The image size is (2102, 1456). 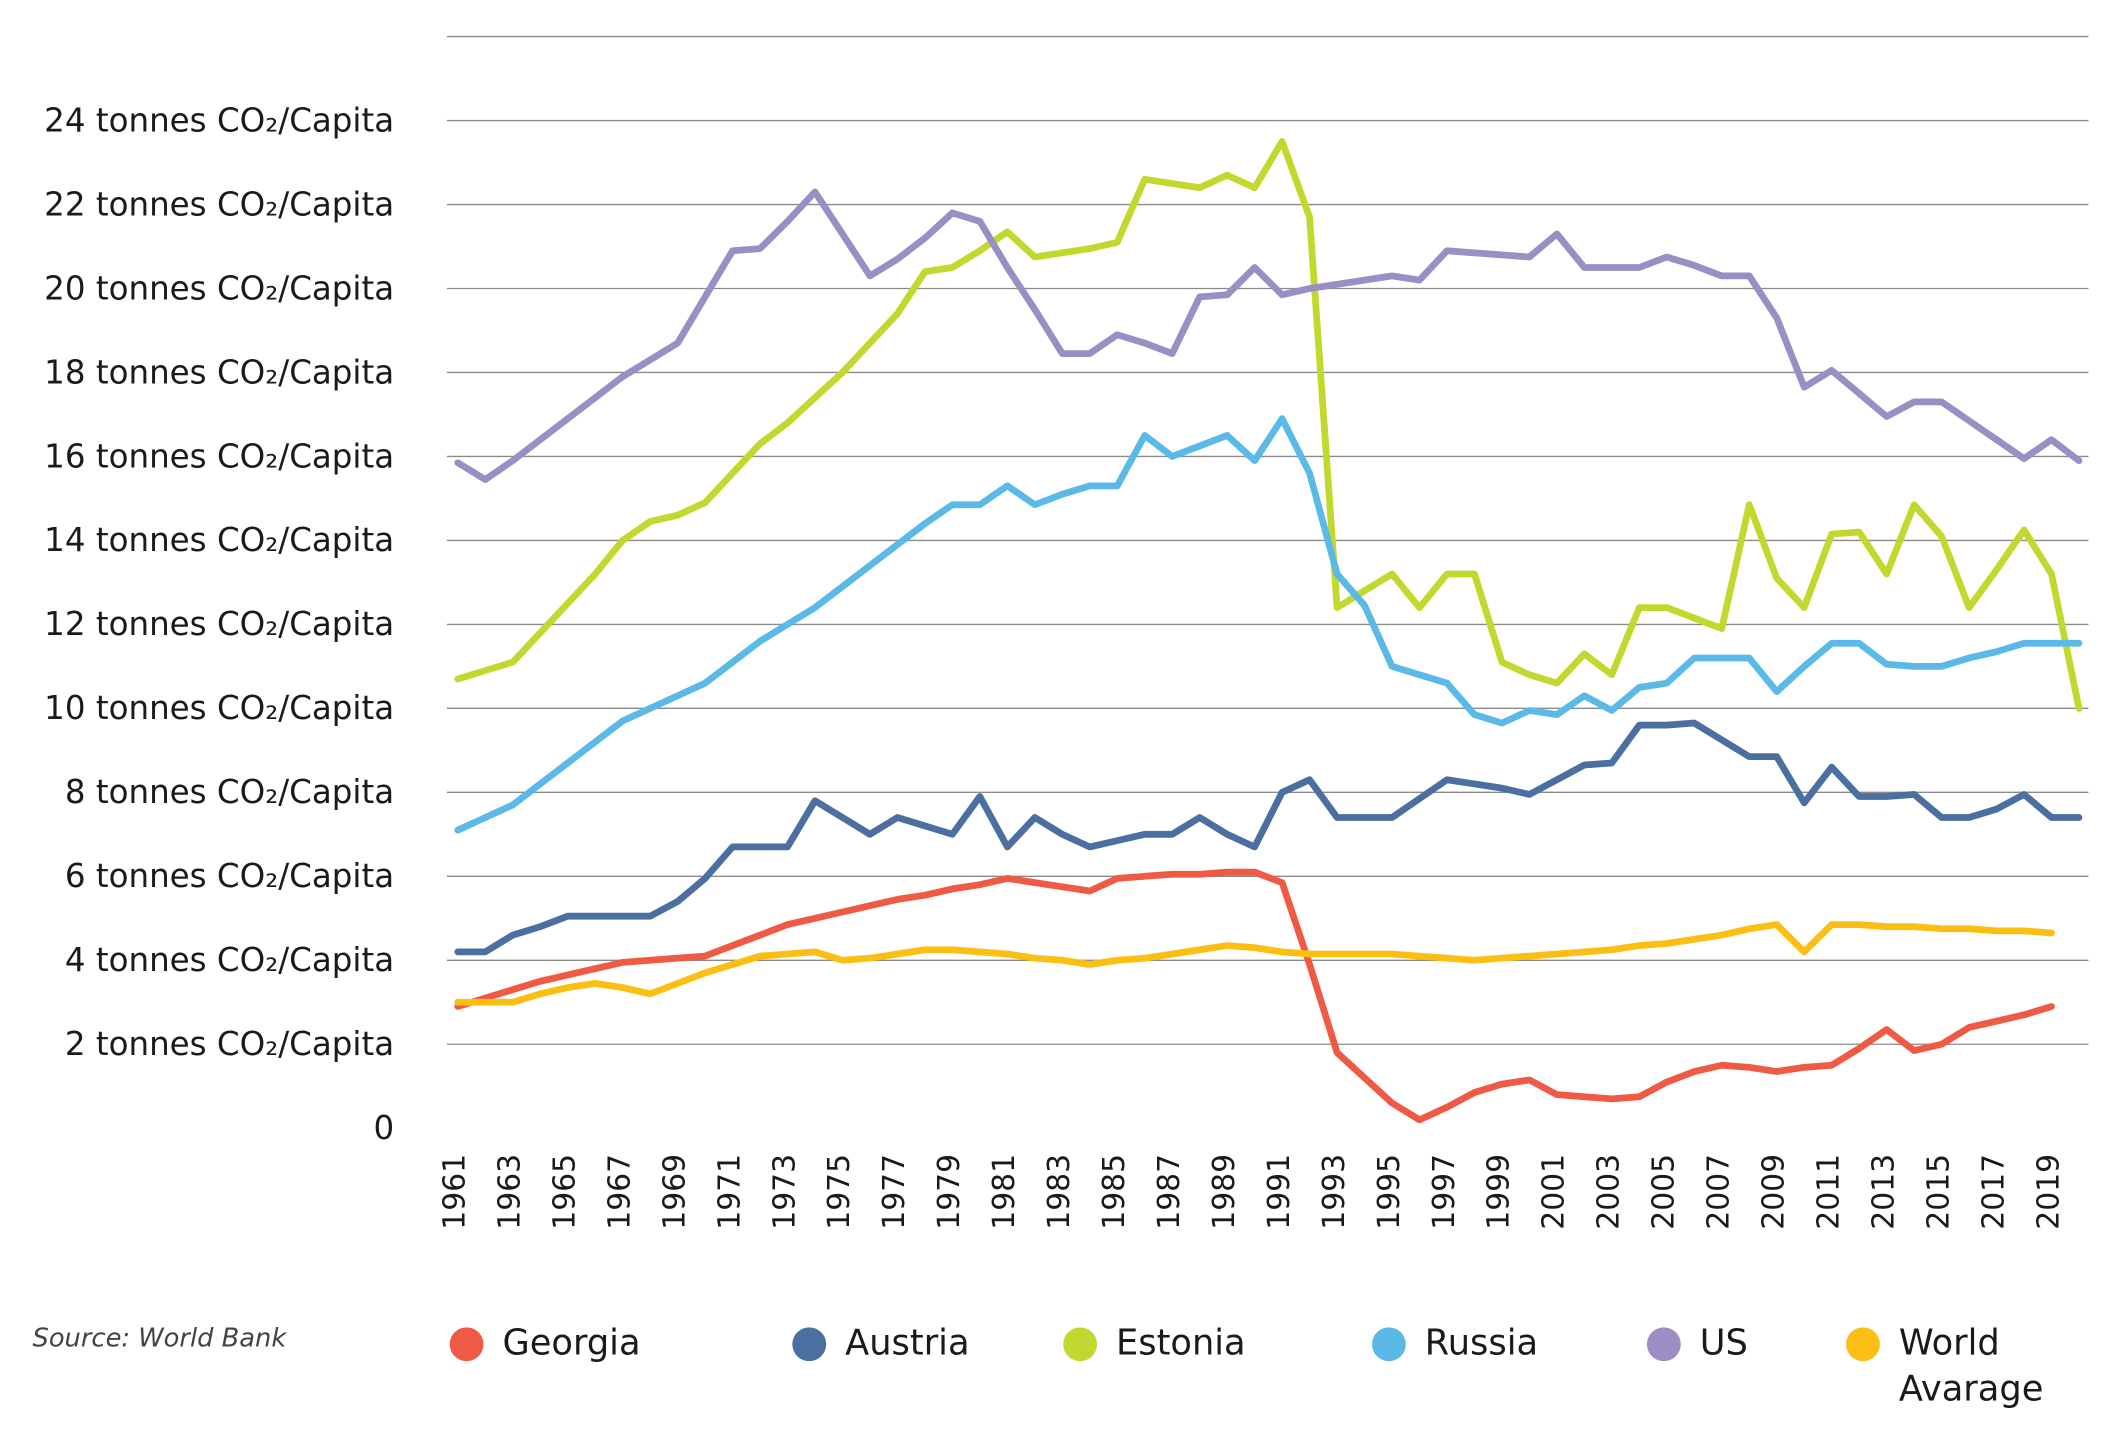 I want to click on legend-label: Georgia, so click(x=571, y=1343).